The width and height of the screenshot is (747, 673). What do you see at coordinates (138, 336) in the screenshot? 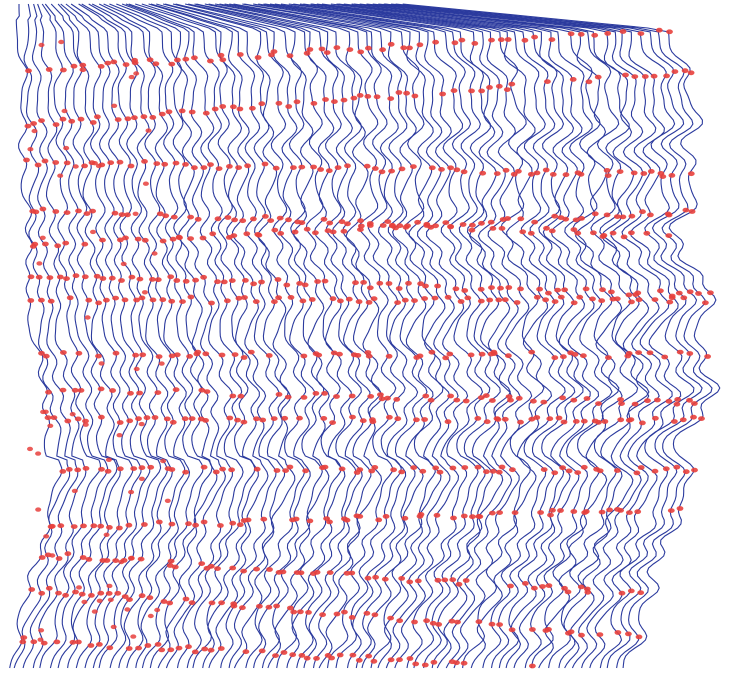
I see `trace-line` at bounding box center [138, 336].